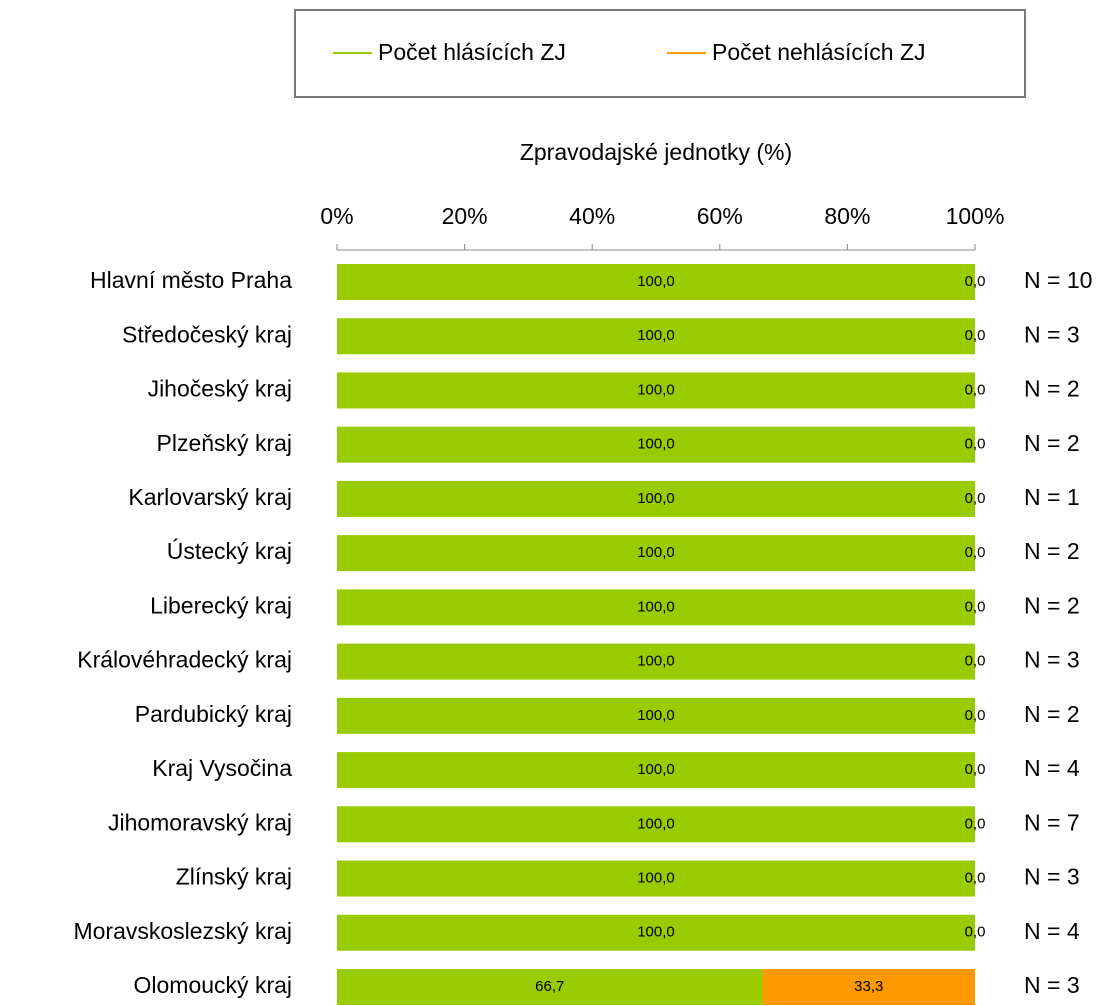 The image size is (1115, 1006). I want to click on x-tick-label: 80%, so click(847, 216).